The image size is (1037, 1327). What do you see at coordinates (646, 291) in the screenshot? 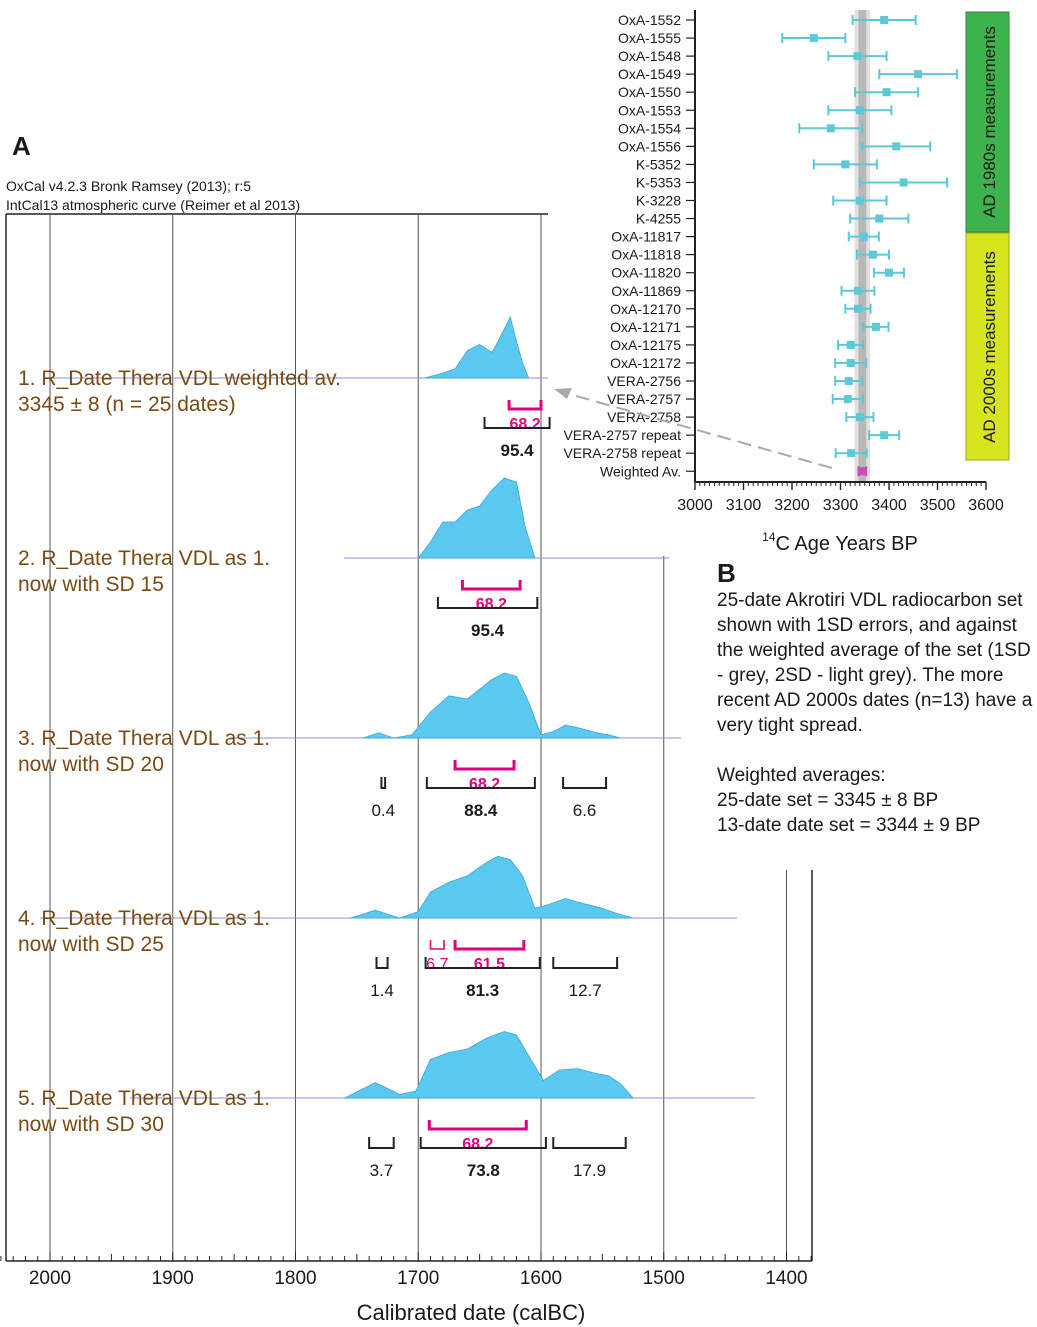
I see `sample-label: OxA-11869` at bounding box center [646, 291].